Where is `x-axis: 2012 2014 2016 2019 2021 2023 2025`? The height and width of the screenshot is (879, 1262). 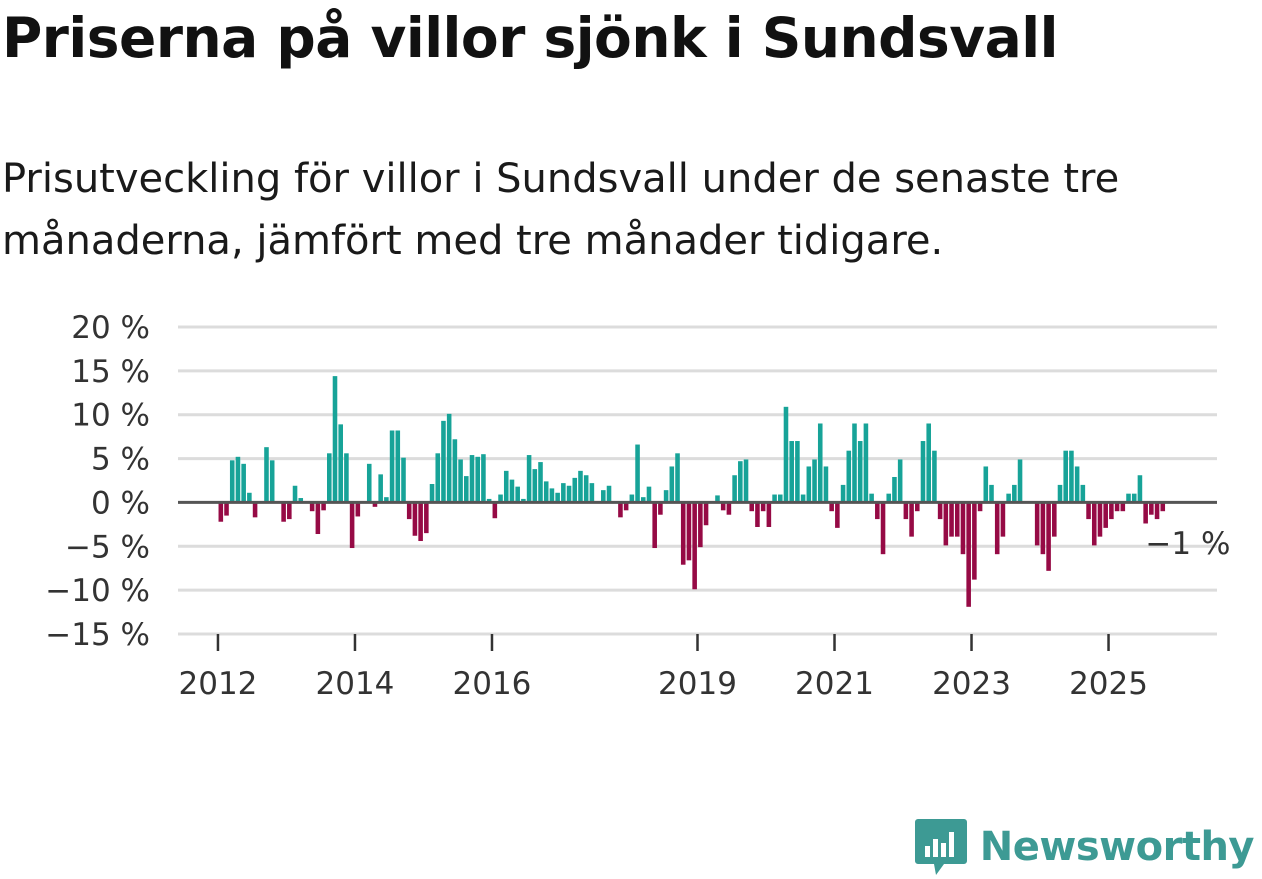 x-axis: 2012 2014 2016 2019 2021 2023 2025 is located at coordinates (663, 668).